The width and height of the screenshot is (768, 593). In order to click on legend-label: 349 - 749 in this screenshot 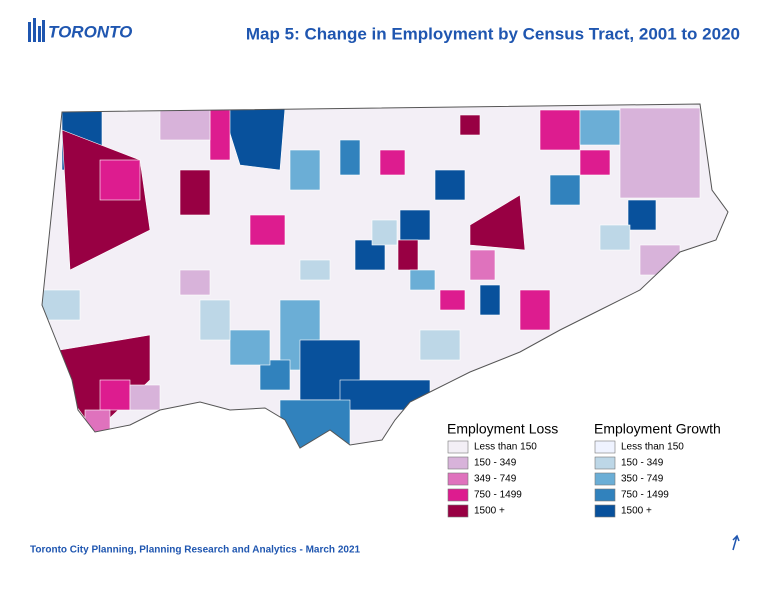, I will do `click(495, 479)`.